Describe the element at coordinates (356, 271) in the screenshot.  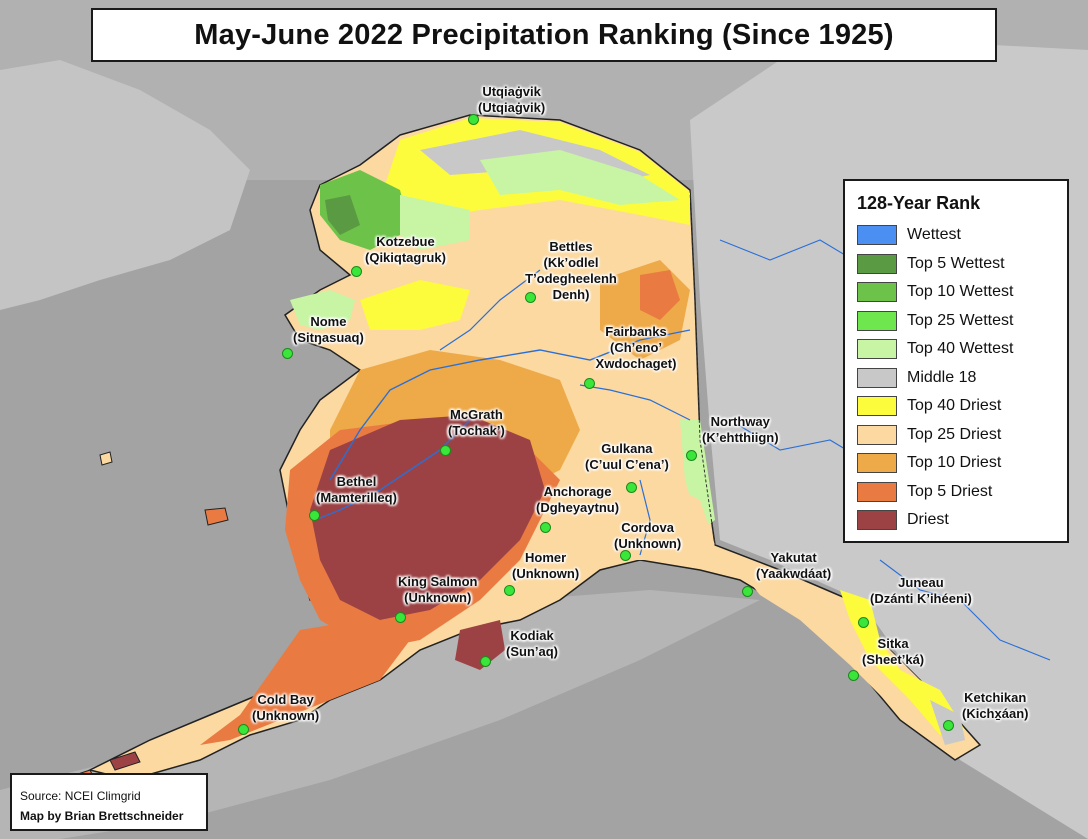
I see `city-marker-kotzebue` at that location.